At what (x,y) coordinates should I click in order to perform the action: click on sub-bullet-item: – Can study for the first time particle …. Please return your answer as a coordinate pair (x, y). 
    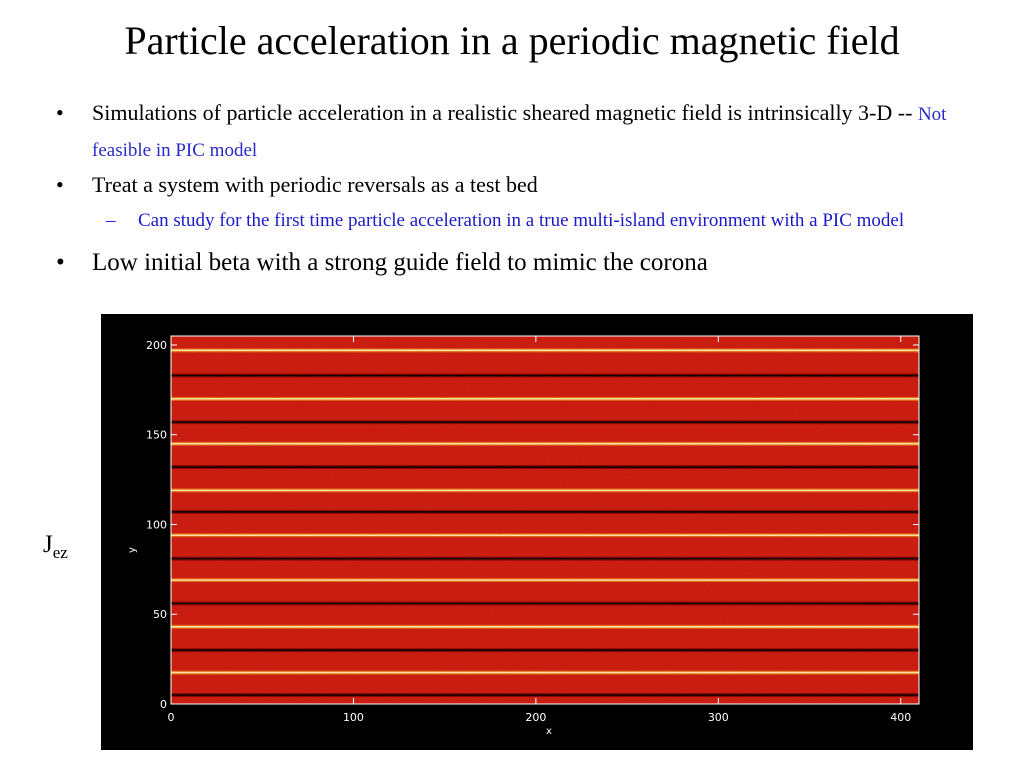
    Looking at the image, I should click on (516, 221).